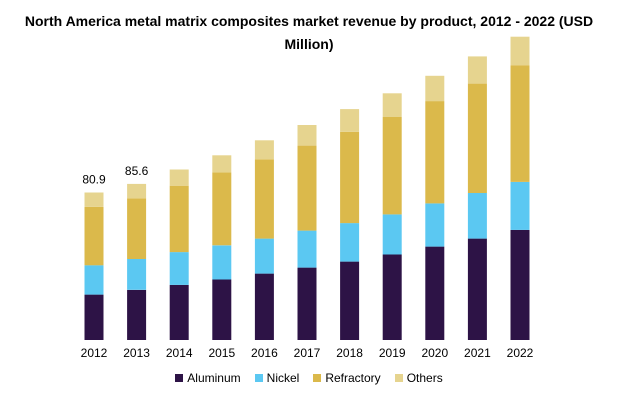  What do you see at coordinates (392, 297) in the screenshot?
I see `bar-aluminum-2019` at bounding box center [392, 297].